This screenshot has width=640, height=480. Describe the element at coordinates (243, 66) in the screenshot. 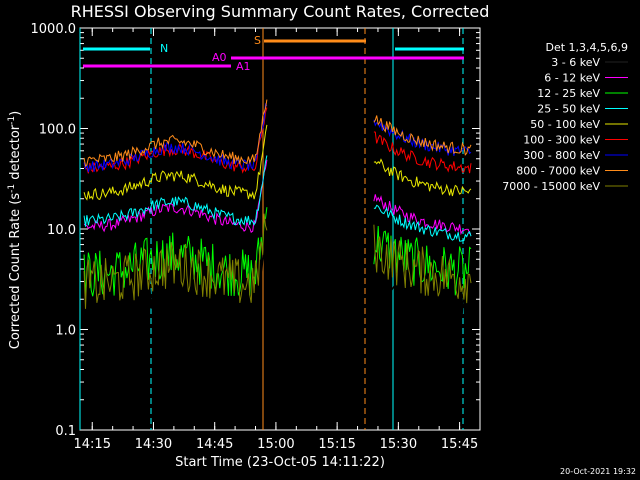

I see `flag-label: A1` at that location.